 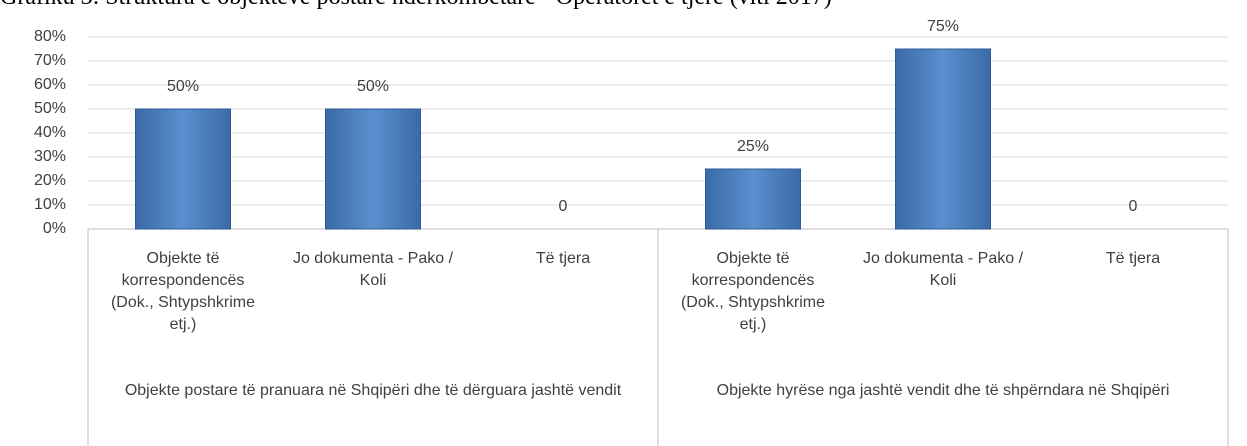 I want to click on y-tick-label: 40%, so click(x=50, y=132).